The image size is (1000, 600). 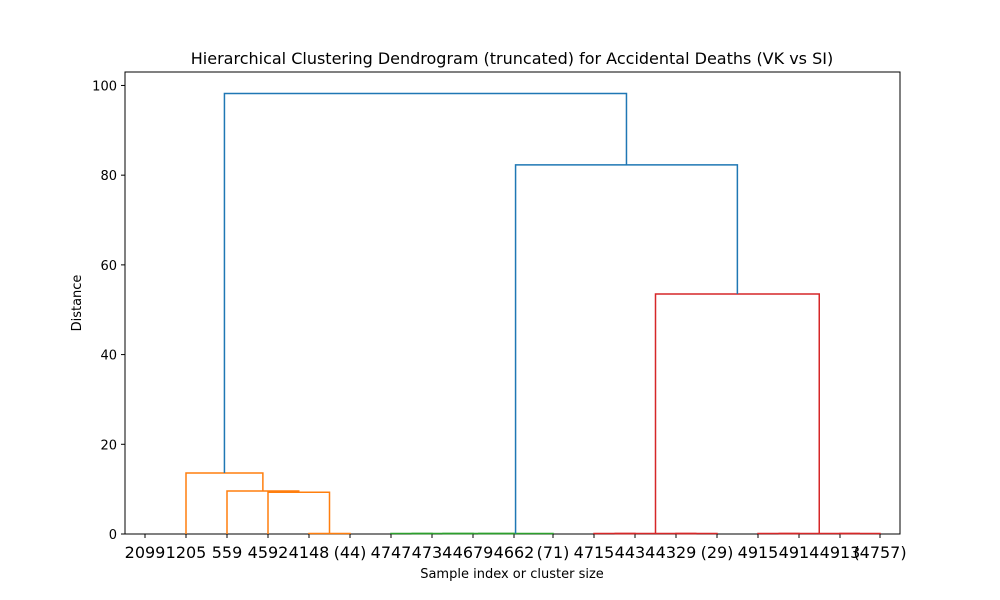 What do you see at coordinates (145, 552) in the screenshot?
I see `leaf-label: 2099` at bounding box center [145, 552].